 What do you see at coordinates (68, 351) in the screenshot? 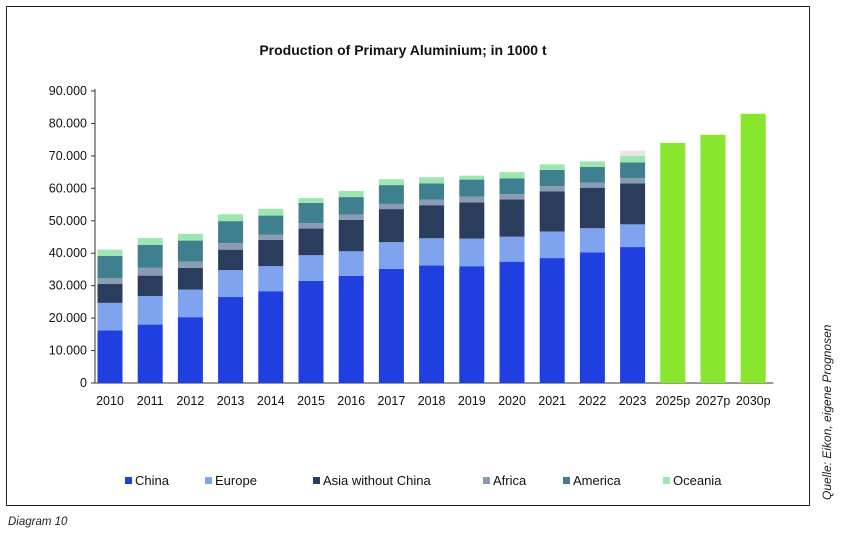
I see `y-tick-label: 10.000` at bounding box center [68, 351].